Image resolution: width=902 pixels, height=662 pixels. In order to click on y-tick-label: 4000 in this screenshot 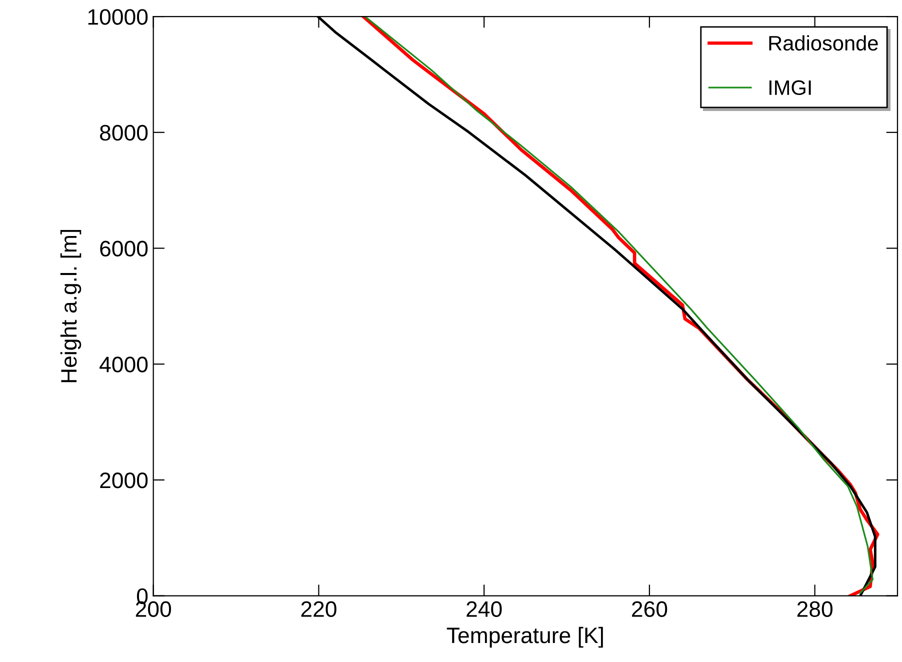, I will do `click(124, 364)`.